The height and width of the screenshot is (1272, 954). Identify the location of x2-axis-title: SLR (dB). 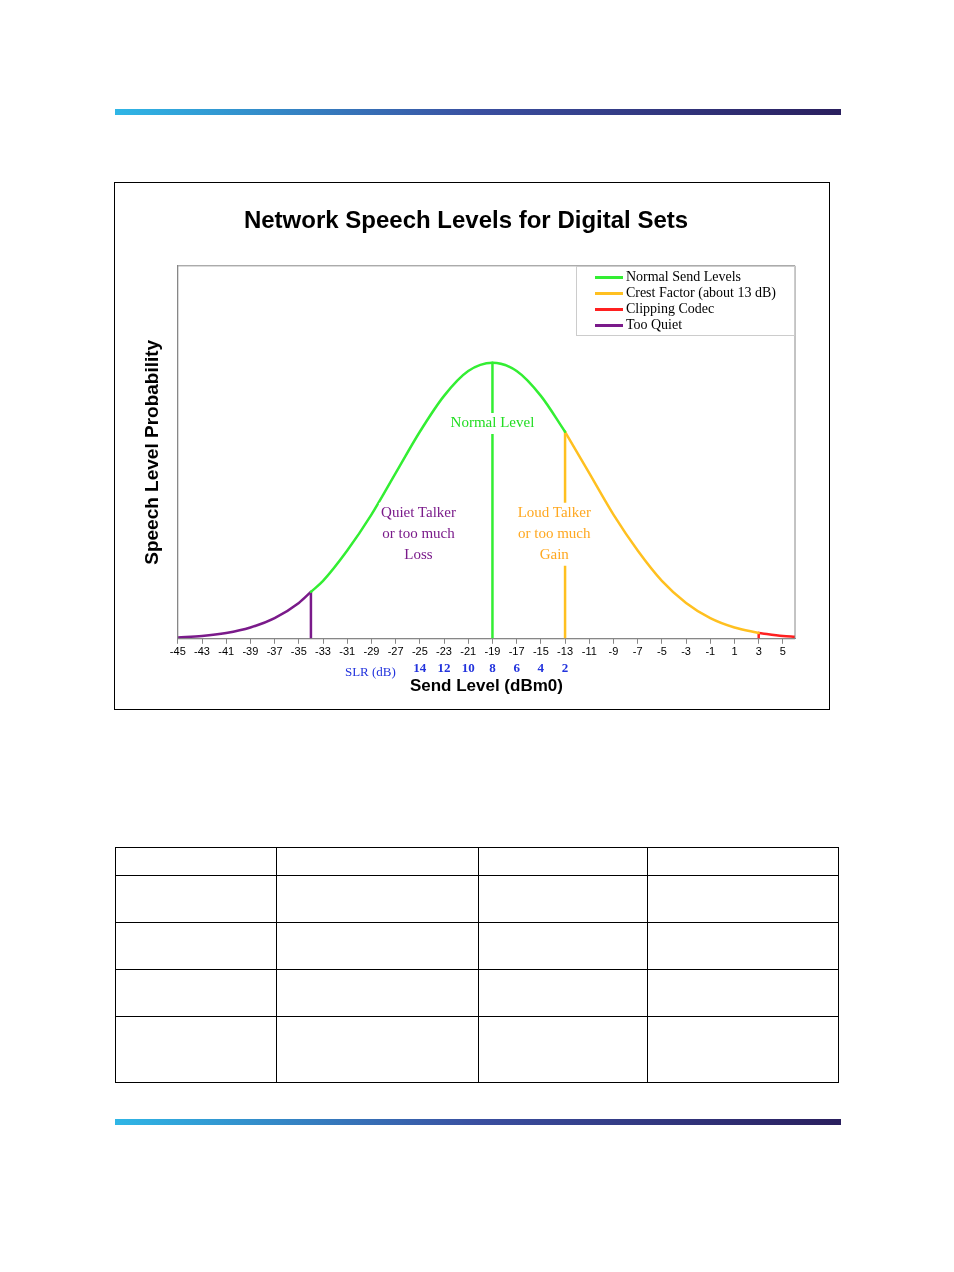
(370, 671).